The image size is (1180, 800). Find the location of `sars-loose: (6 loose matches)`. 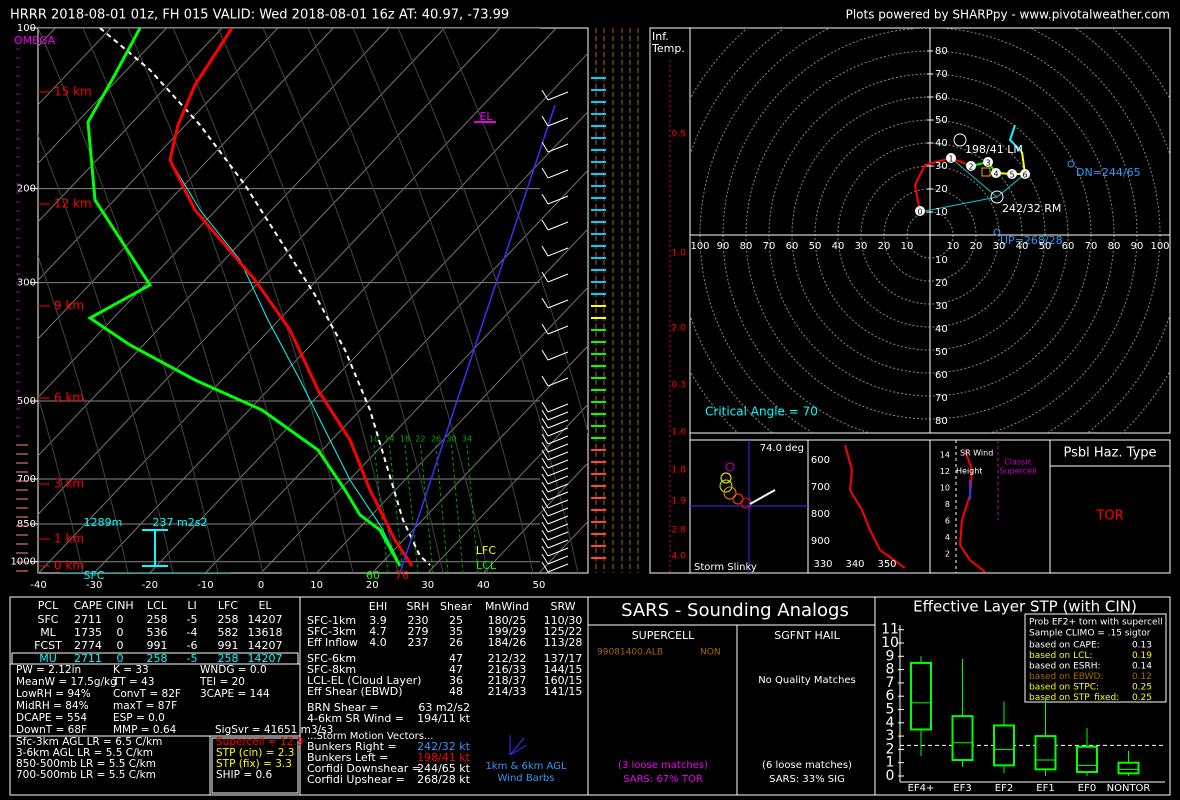

sars-loose: (6 loose matches) is located at coordinates (807, 765).